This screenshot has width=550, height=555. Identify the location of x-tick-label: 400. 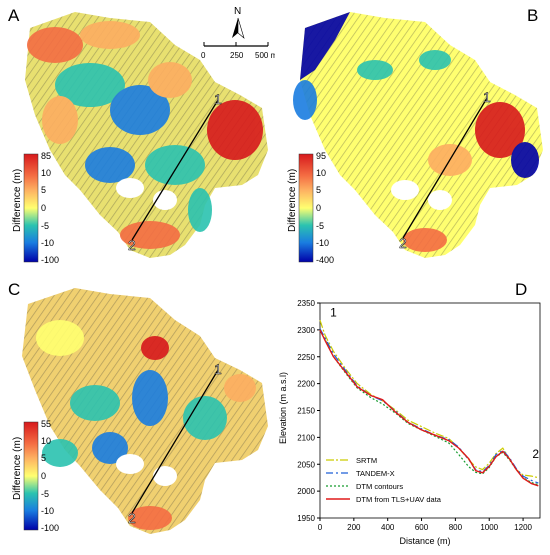
(388, 527).